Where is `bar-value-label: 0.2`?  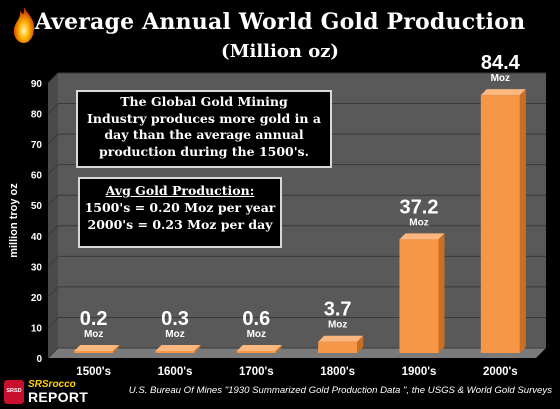
bar-value-label: 0.2 is located at coordinates (94, 319).